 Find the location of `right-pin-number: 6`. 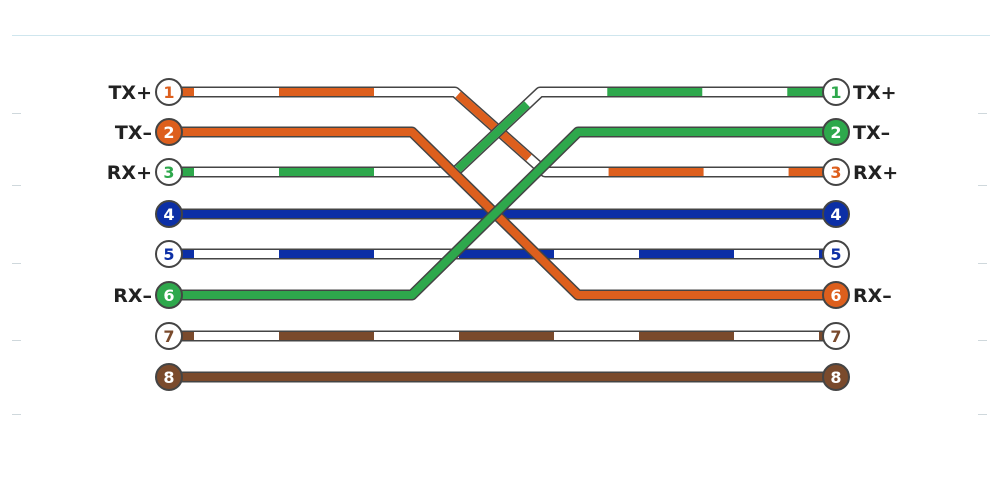

right-pin-number: 6 is located at coordinates (835, 295).